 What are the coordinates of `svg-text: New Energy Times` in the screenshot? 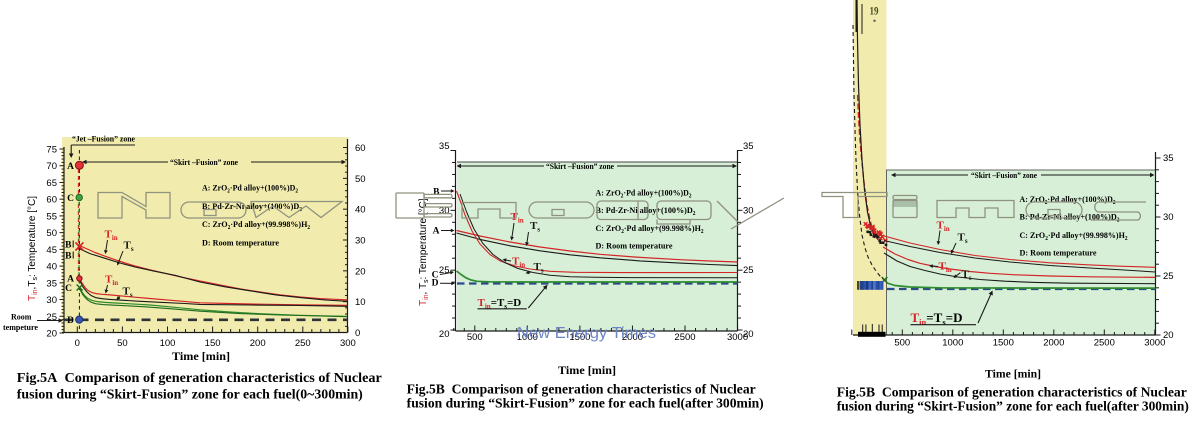 It's located at (586, 333).